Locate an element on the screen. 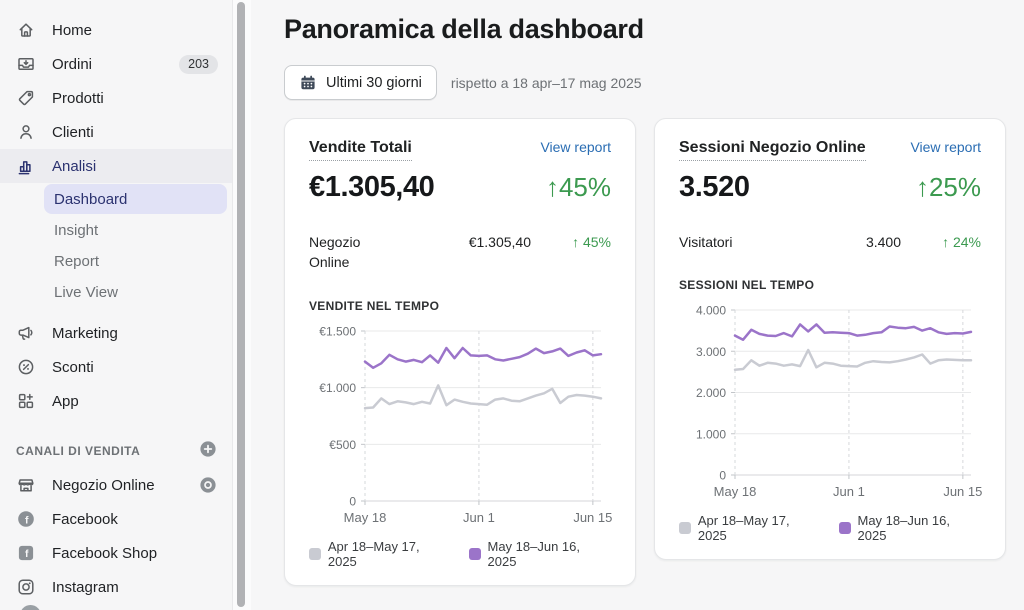  sidebar-subitem-dashboard: Dashboard is located at coordinates (135, 199).